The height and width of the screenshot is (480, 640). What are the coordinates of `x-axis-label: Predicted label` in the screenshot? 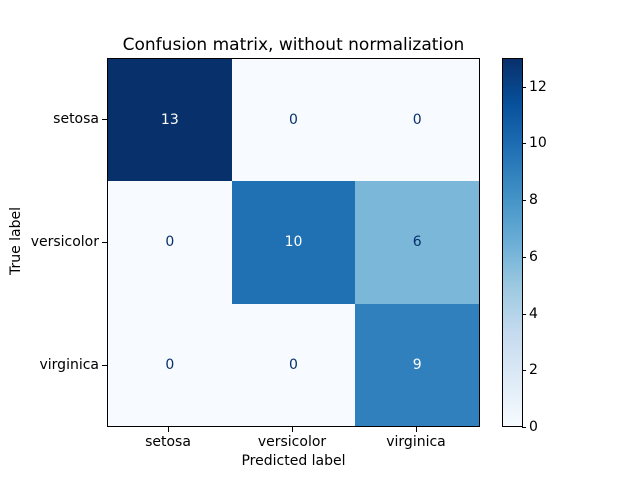 It's located at (293, 461).